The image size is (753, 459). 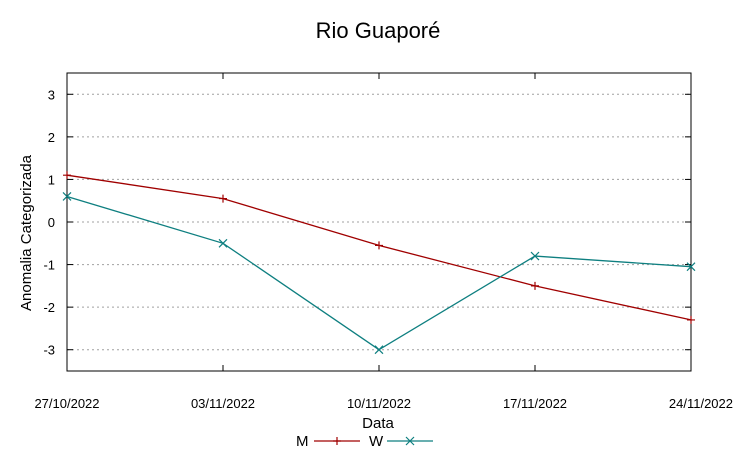 What do you see at coordinates (378, 30) in the screenshot?
I see `chart-title: Rio Guaporé` at bounding box center [378, 30].